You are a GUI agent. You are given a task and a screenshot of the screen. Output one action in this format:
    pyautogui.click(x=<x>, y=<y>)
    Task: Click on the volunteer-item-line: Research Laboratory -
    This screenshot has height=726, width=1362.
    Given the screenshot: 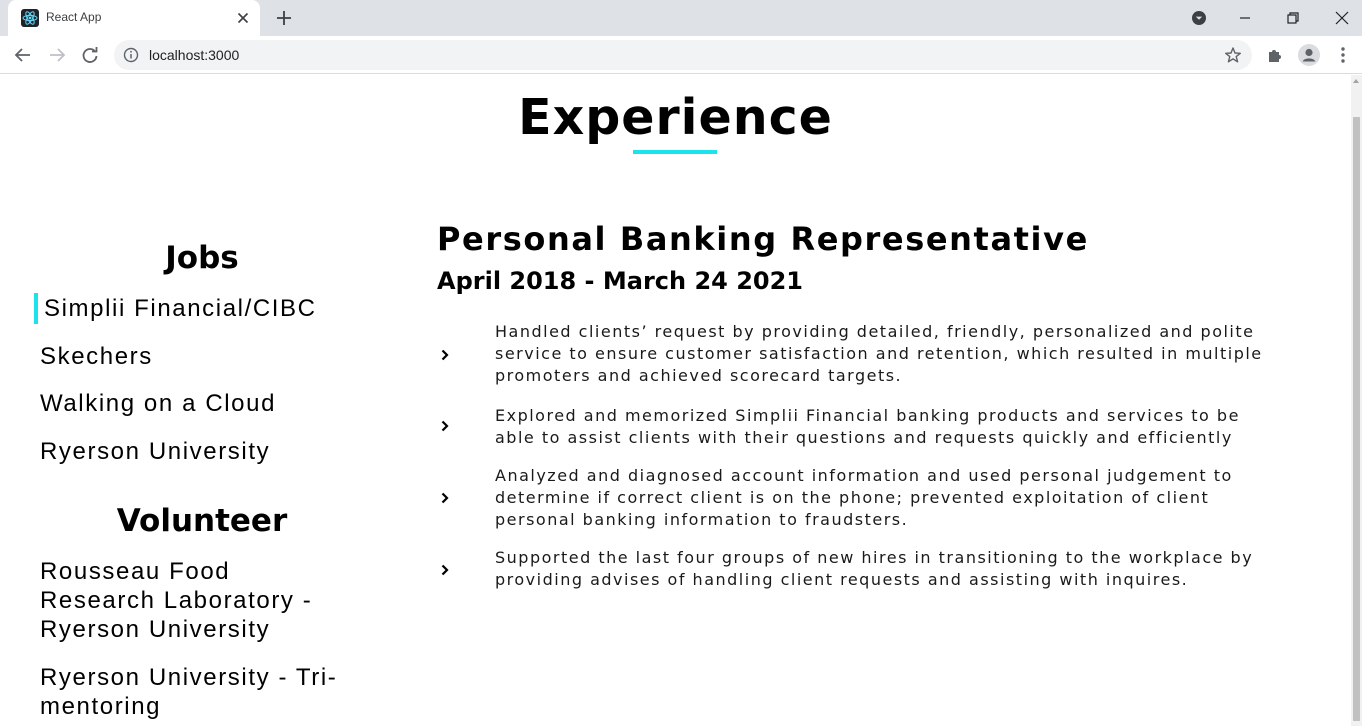 What is the action you would take?
    pyautogui.click(x=176, y=600)
    